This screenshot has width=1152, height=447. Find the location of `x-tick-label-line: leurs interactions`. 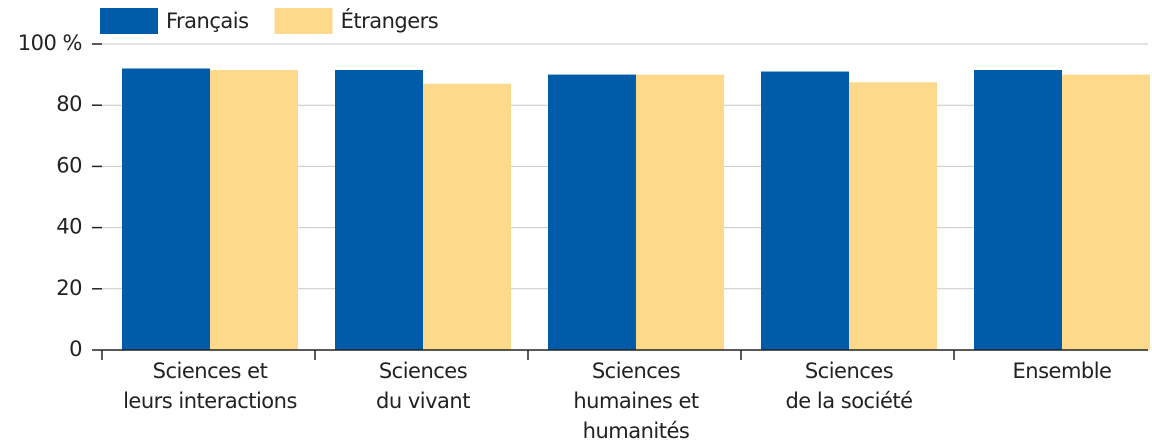

x-tick-label-line: leurs interactions is located at coordinates (210, 401).